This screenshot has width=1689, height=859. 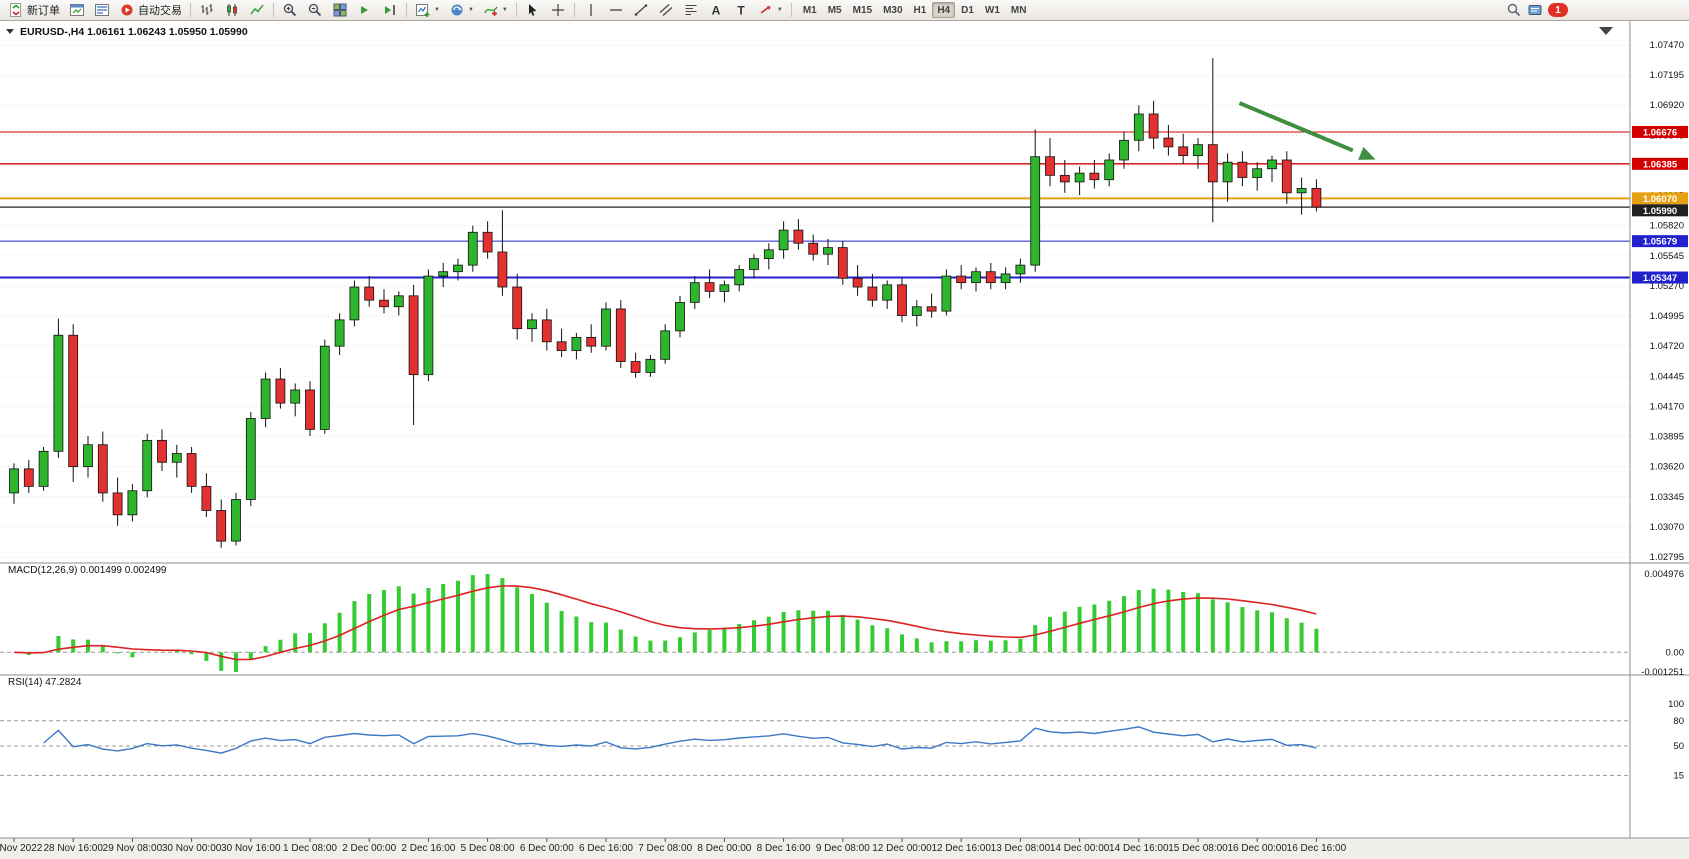 I want to click on new-chart-button: ▼, so click(x=427, y=10).